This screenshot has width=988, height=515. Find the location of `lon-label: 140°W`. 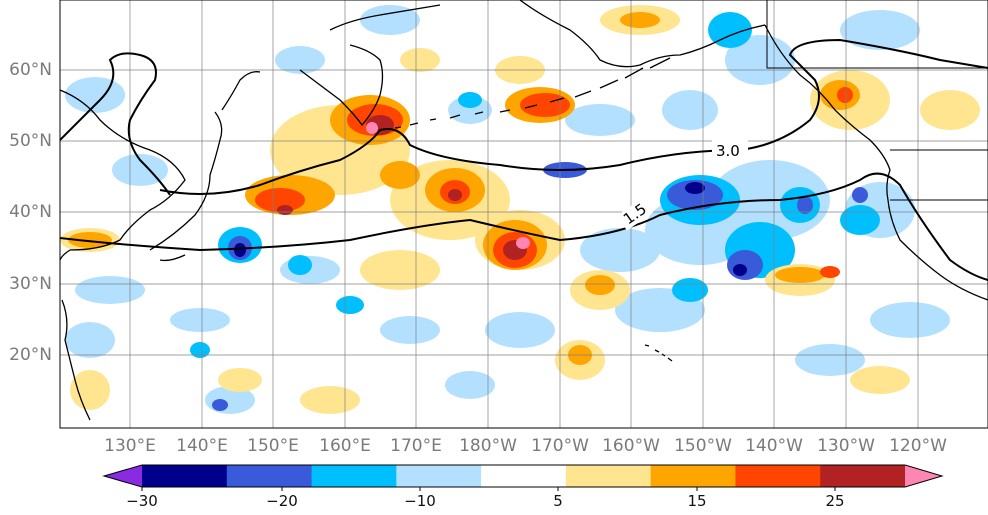

lon-label: 140°W is located at coordinates (774, 446).